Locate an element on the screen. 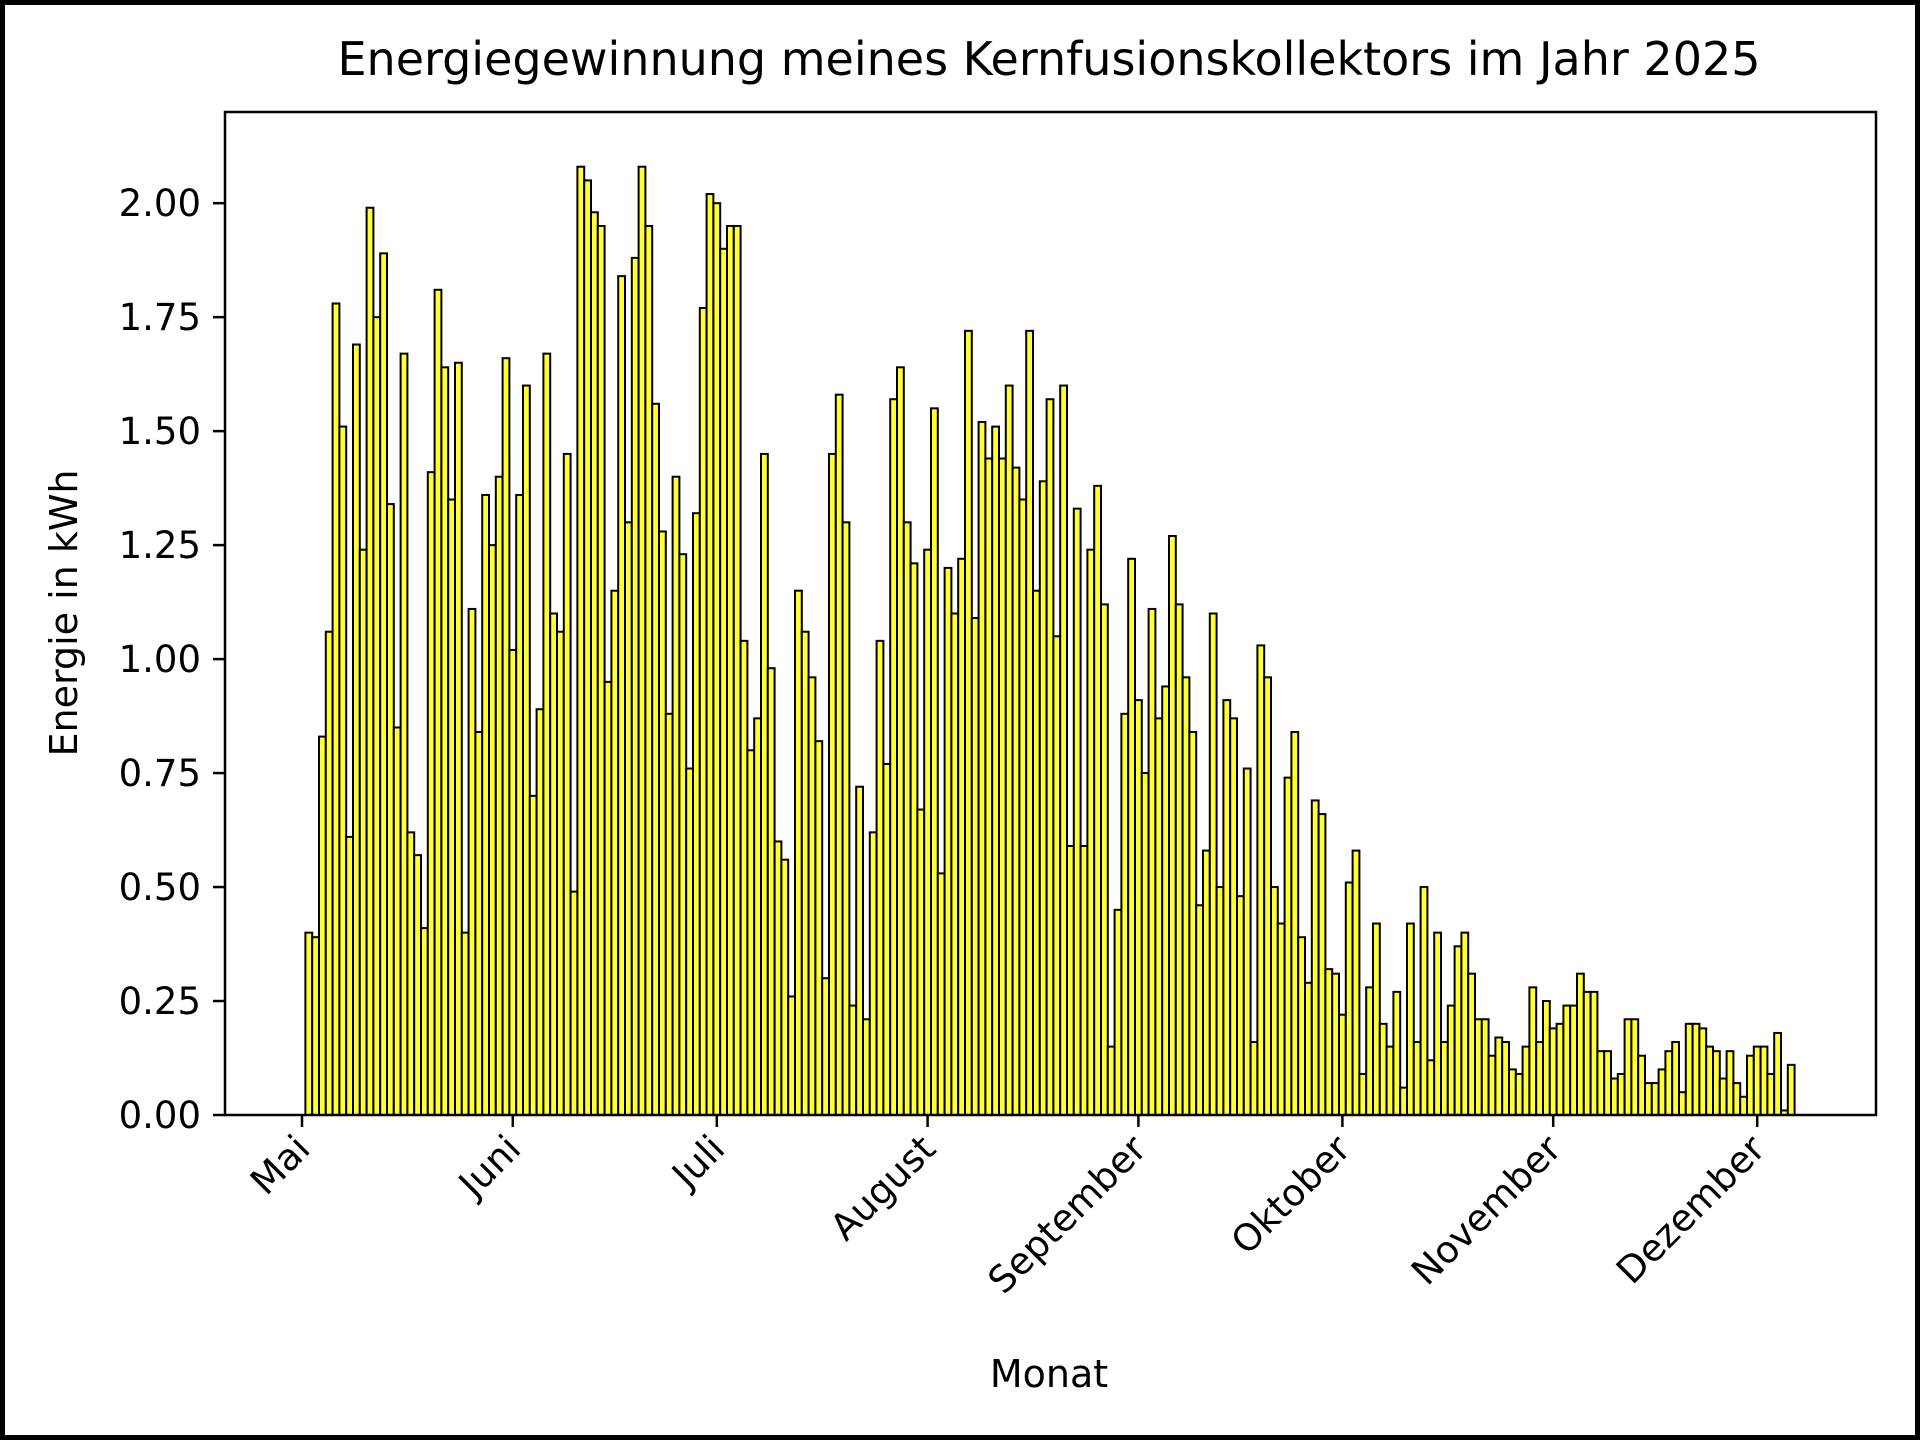 The height and width of the screenshot is (1440, 1920). y-tick-label: 1.50 is located at coordinates (160, 431).